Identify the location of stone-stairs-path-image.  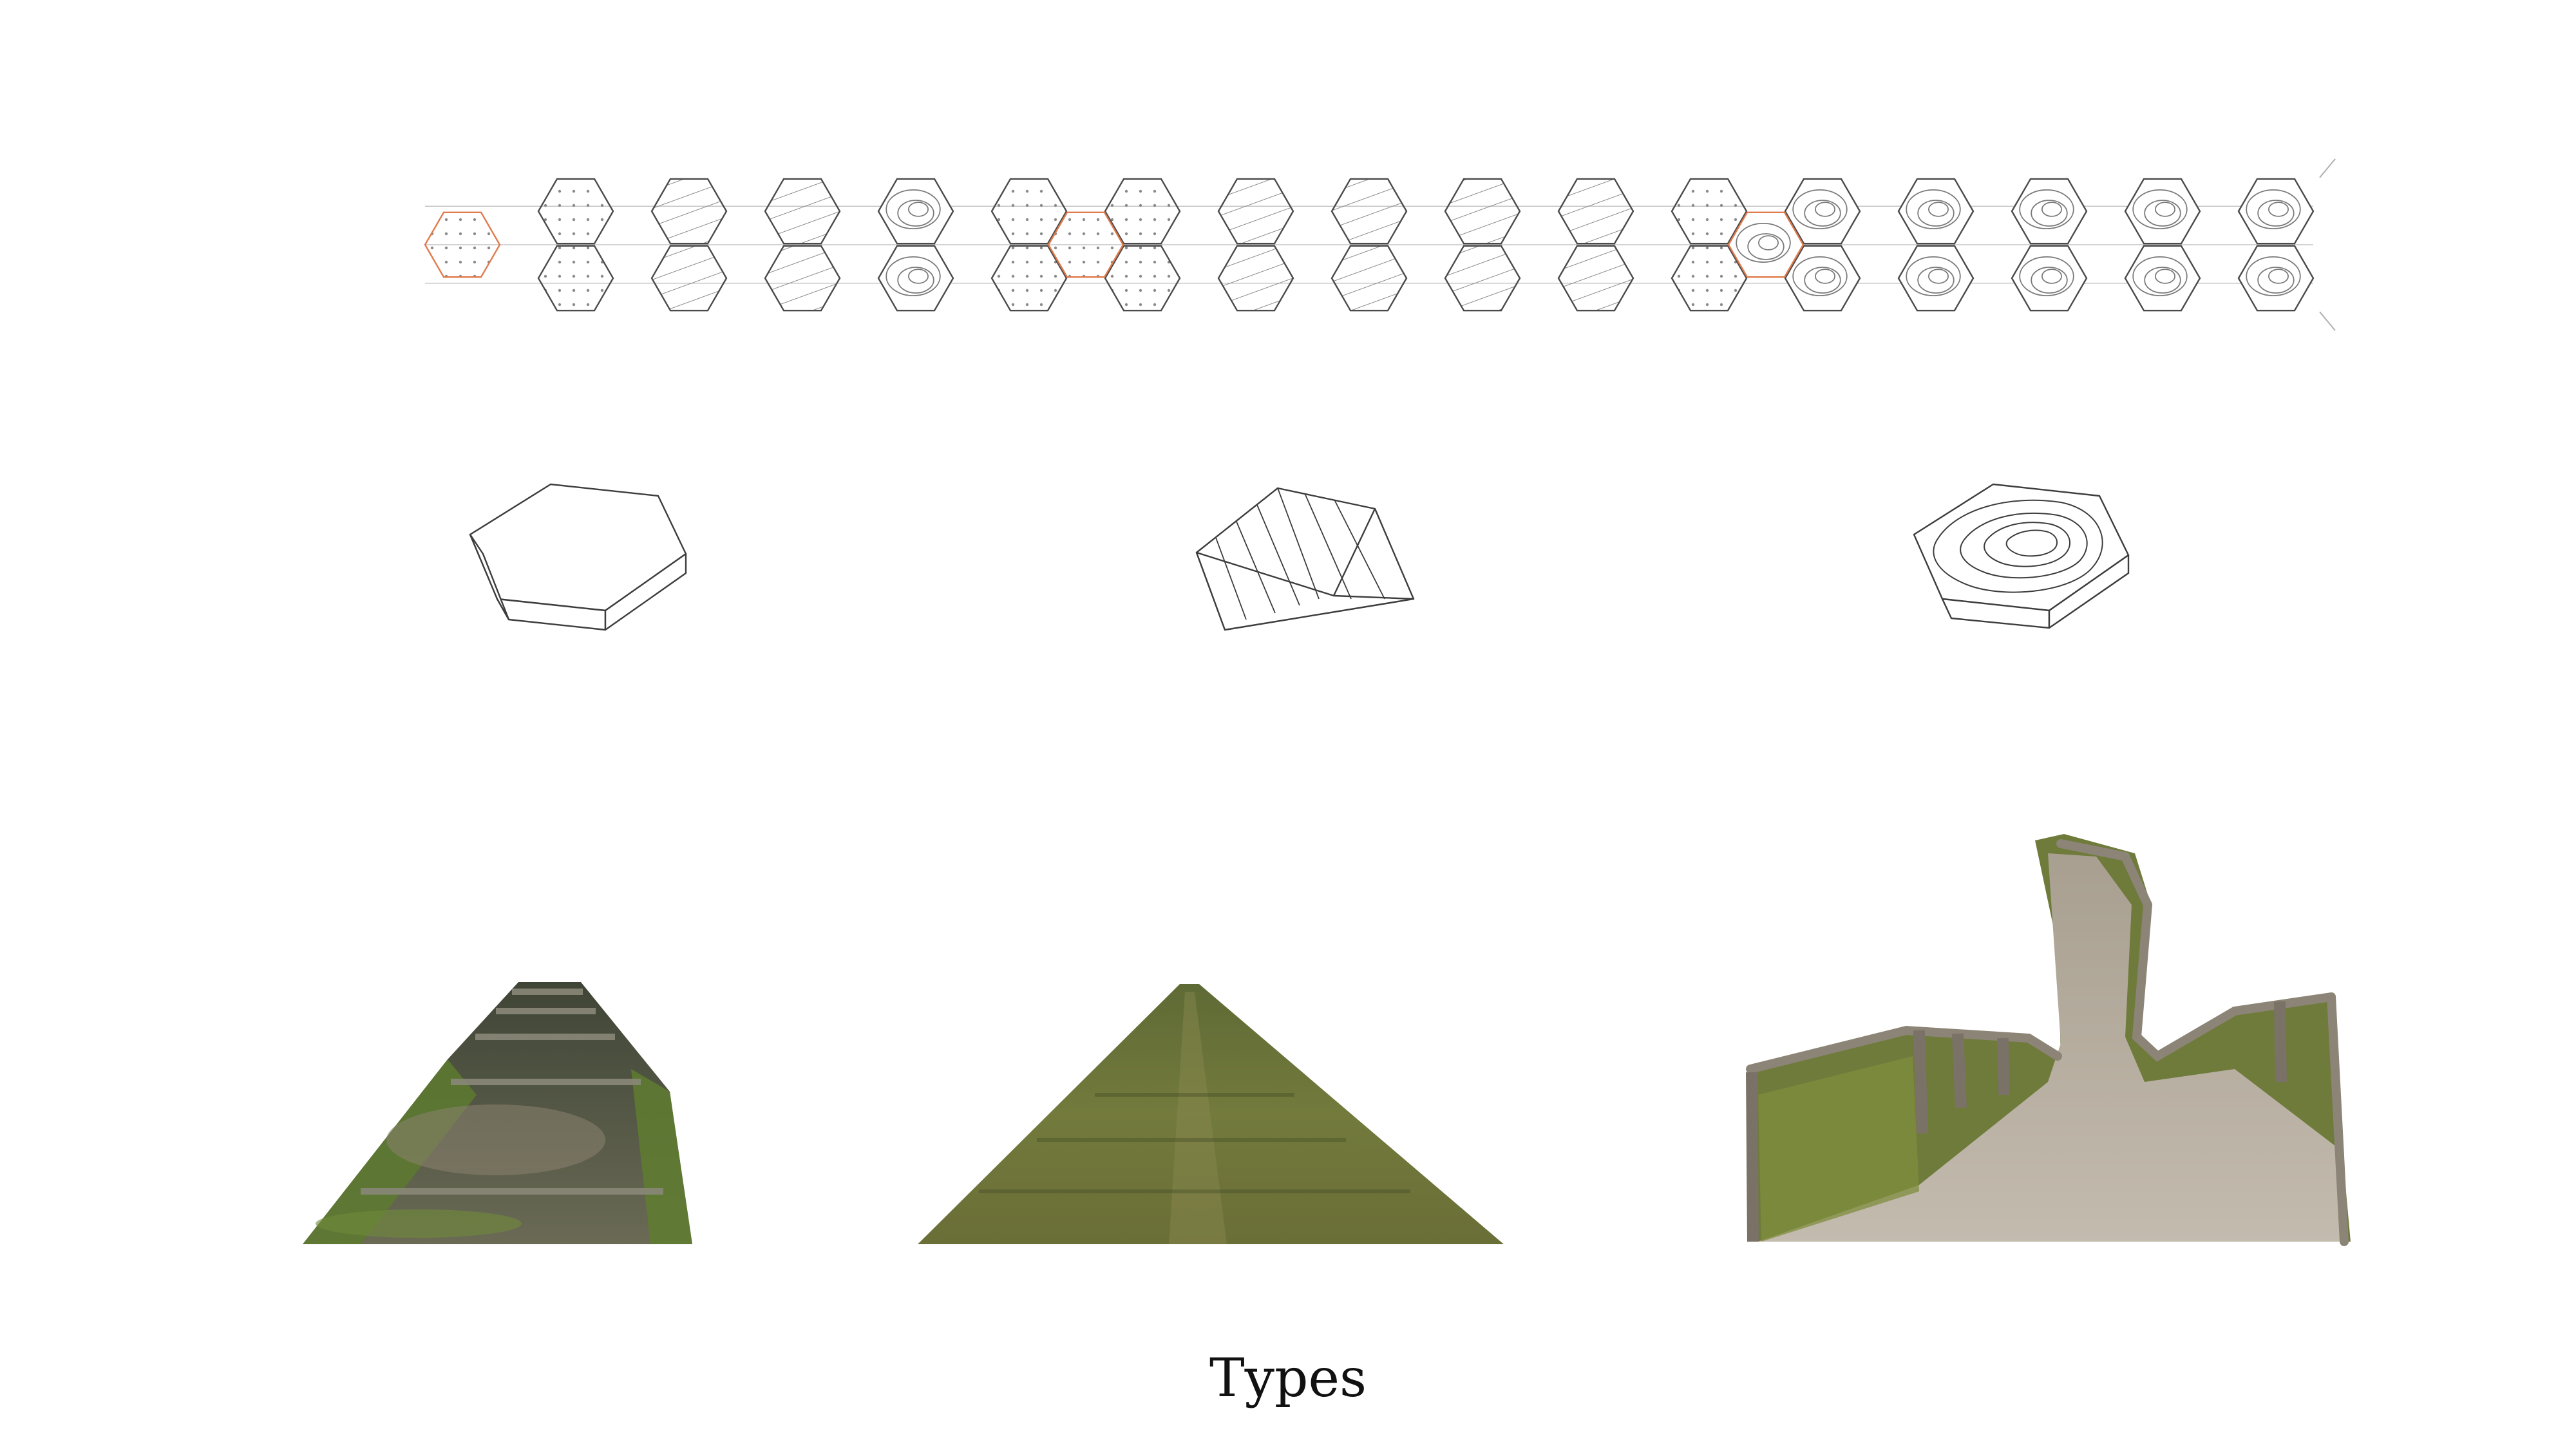
(497, 1113).